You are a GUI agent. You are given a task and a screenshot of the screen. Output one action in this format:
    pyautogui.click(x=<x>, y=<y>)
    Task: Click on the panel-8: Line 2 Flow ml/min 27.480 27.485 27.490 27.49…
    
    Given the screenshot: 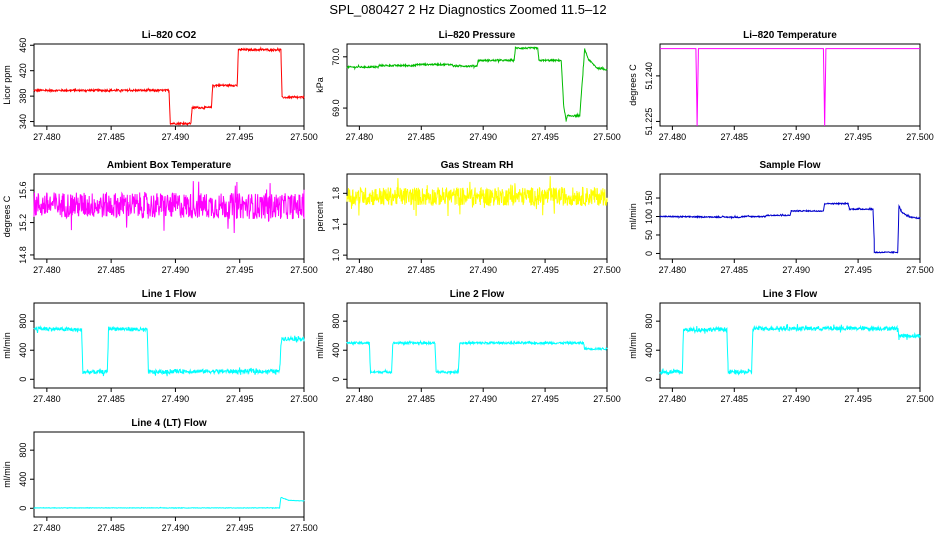 What is the action you would take?
    pyautogui.click(x=468, y=346)
    